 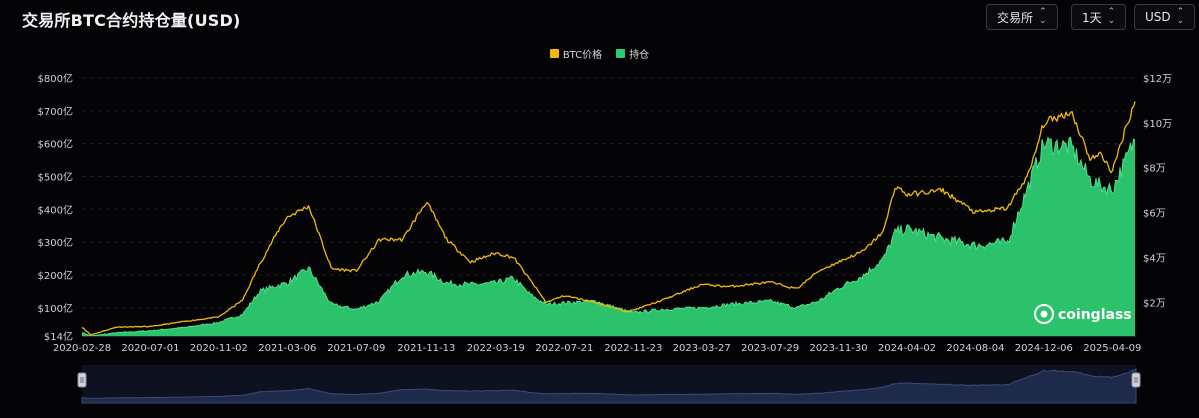 What do you see at coordinates (55, 308) in the screenshot?
I see `y-left-tick-label: $100亿` at bounding box center [55, 308].